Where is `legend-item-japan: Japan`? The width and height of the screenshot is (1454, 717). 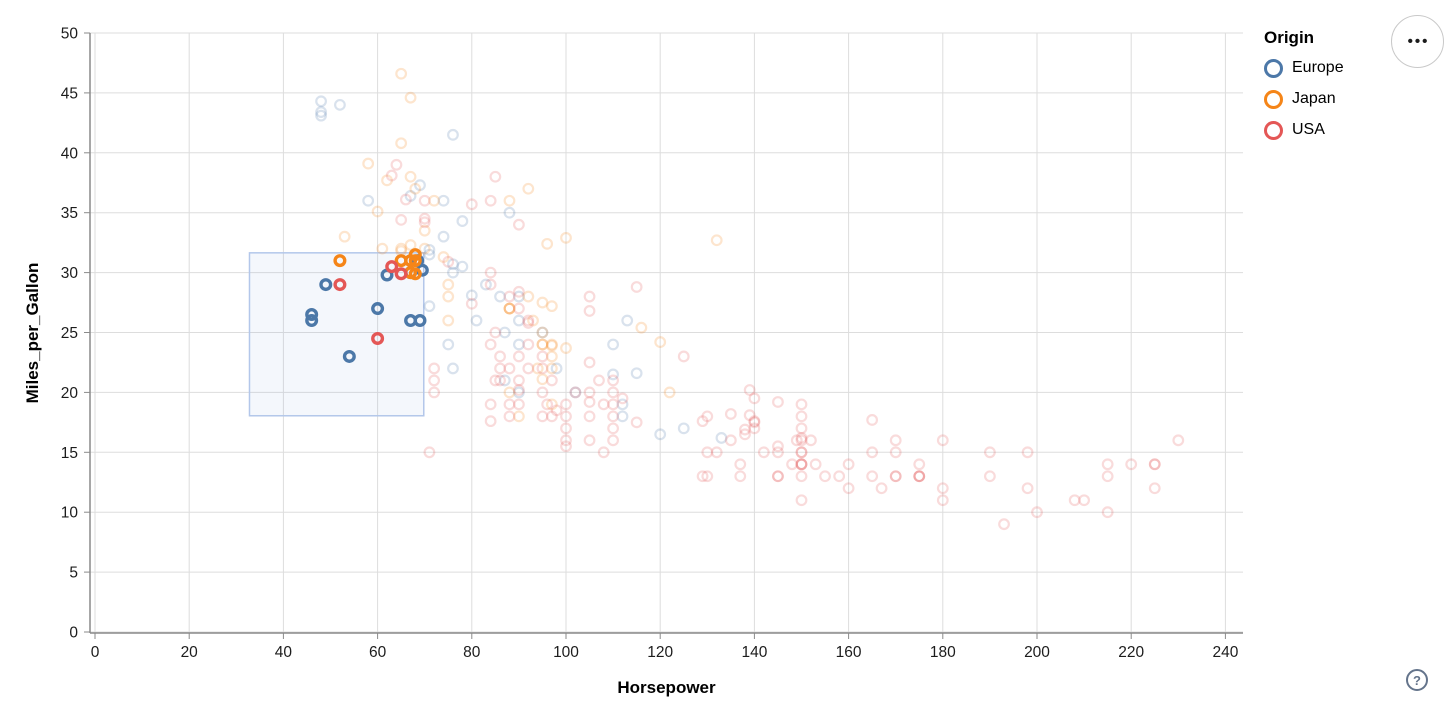
legend-item-japan: Japan is located at coordinates (1339, 99).